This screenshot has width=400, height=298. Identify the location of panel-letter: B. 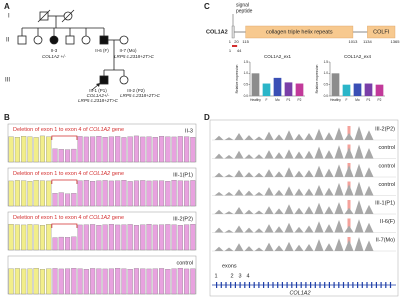
(7, 117).